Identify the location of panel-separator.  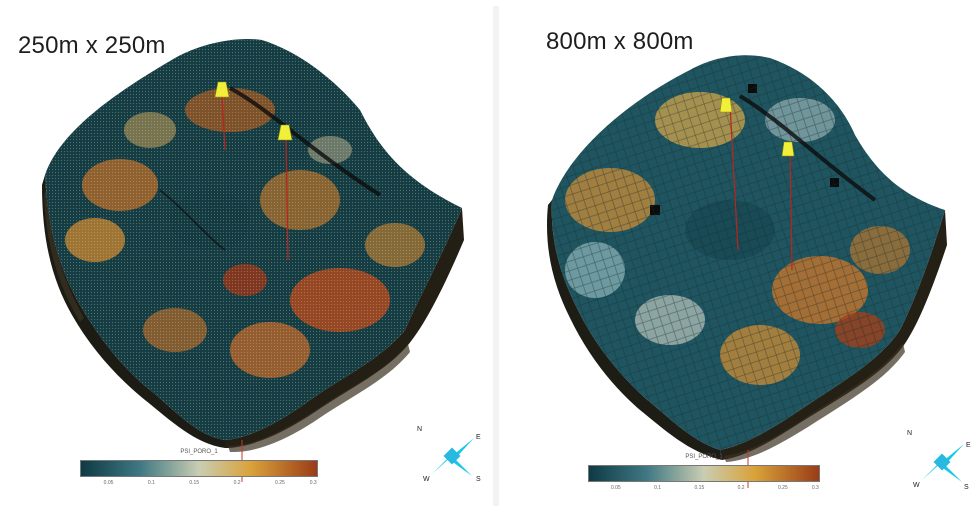
(496, 256).